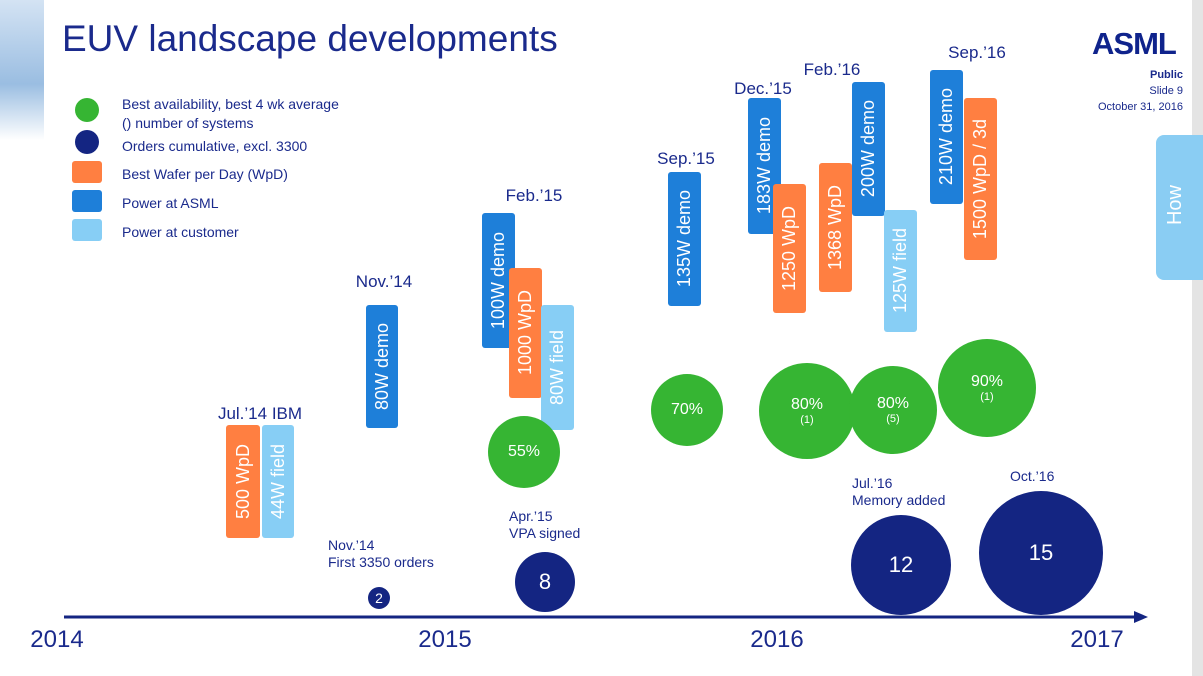 This screenshot has width=1203, height=676. I want to click on decorative-banner, so click(22, 70).